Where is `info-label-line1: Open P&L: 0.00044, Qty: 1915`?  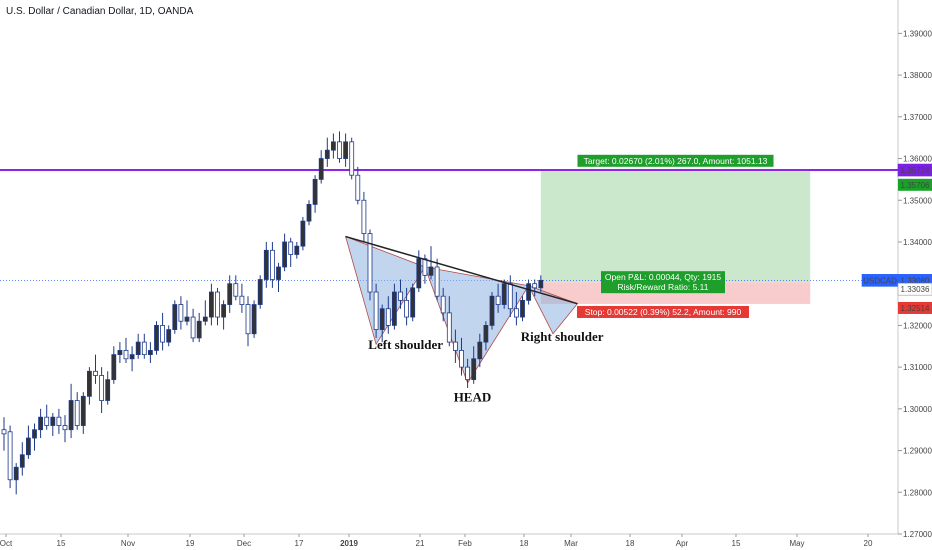
info-label-line1: Open P&L: 0.00044, Qty: 1915 is located at coordinates (663, 277).